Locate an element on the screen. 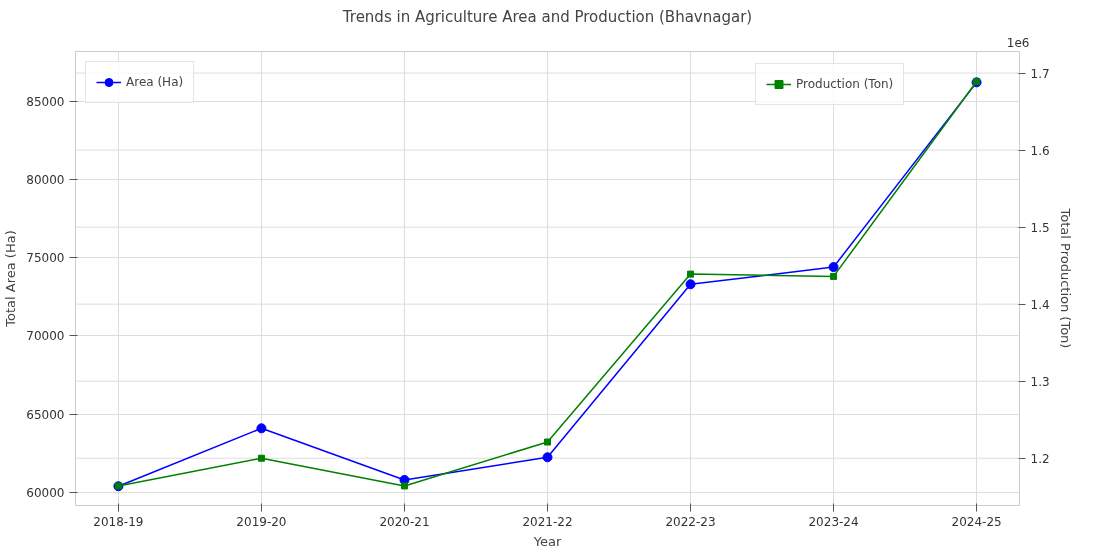  text: 1e6 is located at coordinates (1018, 42).